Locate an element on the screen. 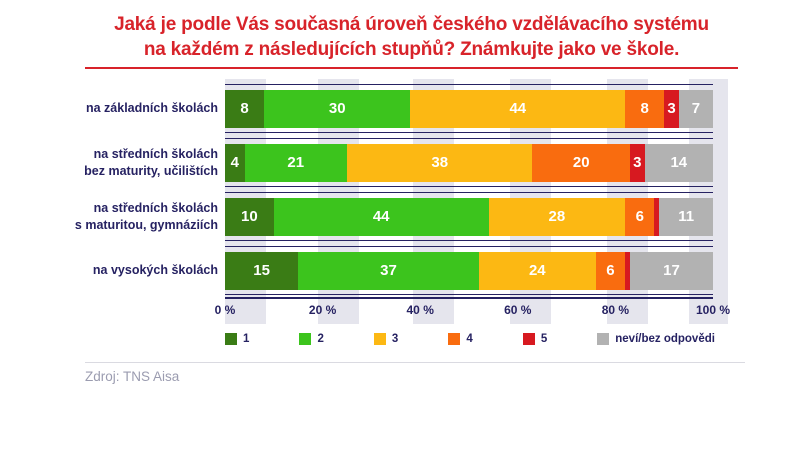 The width and height of the screenshot is (800, 449). category-label: na základních školách is located at coordinates (152, 108).